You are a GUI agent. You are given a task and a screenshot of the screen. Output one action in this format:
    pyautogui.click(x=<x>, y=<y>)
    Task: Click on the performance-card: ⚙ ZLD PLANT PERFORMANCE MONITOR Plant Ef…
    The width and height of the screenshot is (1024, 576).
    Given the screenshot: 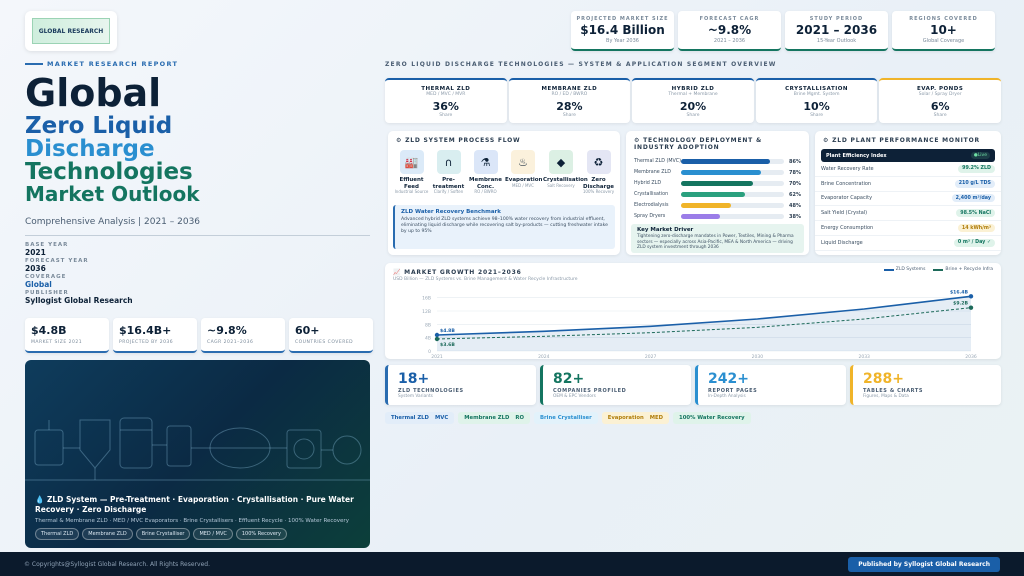 What is the action you would take?
    pyautogui.click(x=908, y=193)
    